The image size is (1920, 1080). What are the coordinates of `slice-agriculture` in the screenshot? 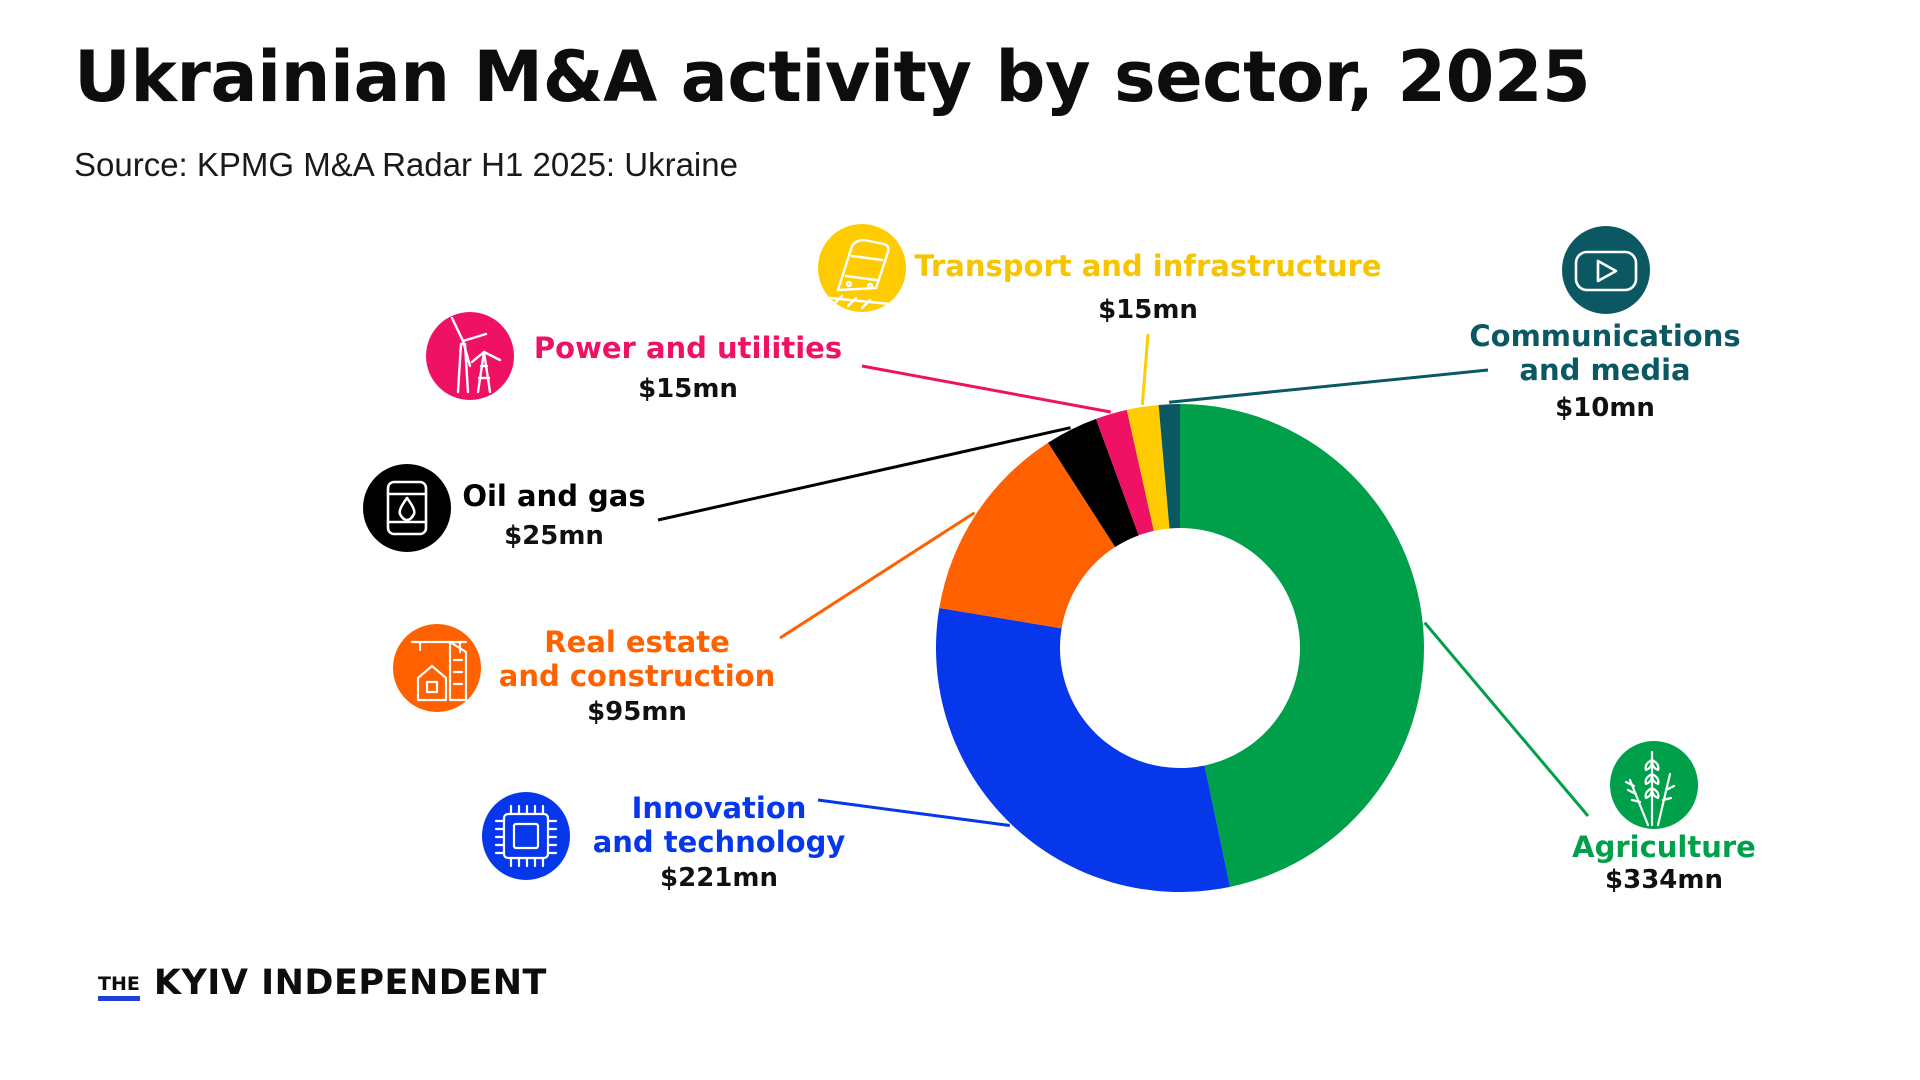 It's located at (1302, 645).